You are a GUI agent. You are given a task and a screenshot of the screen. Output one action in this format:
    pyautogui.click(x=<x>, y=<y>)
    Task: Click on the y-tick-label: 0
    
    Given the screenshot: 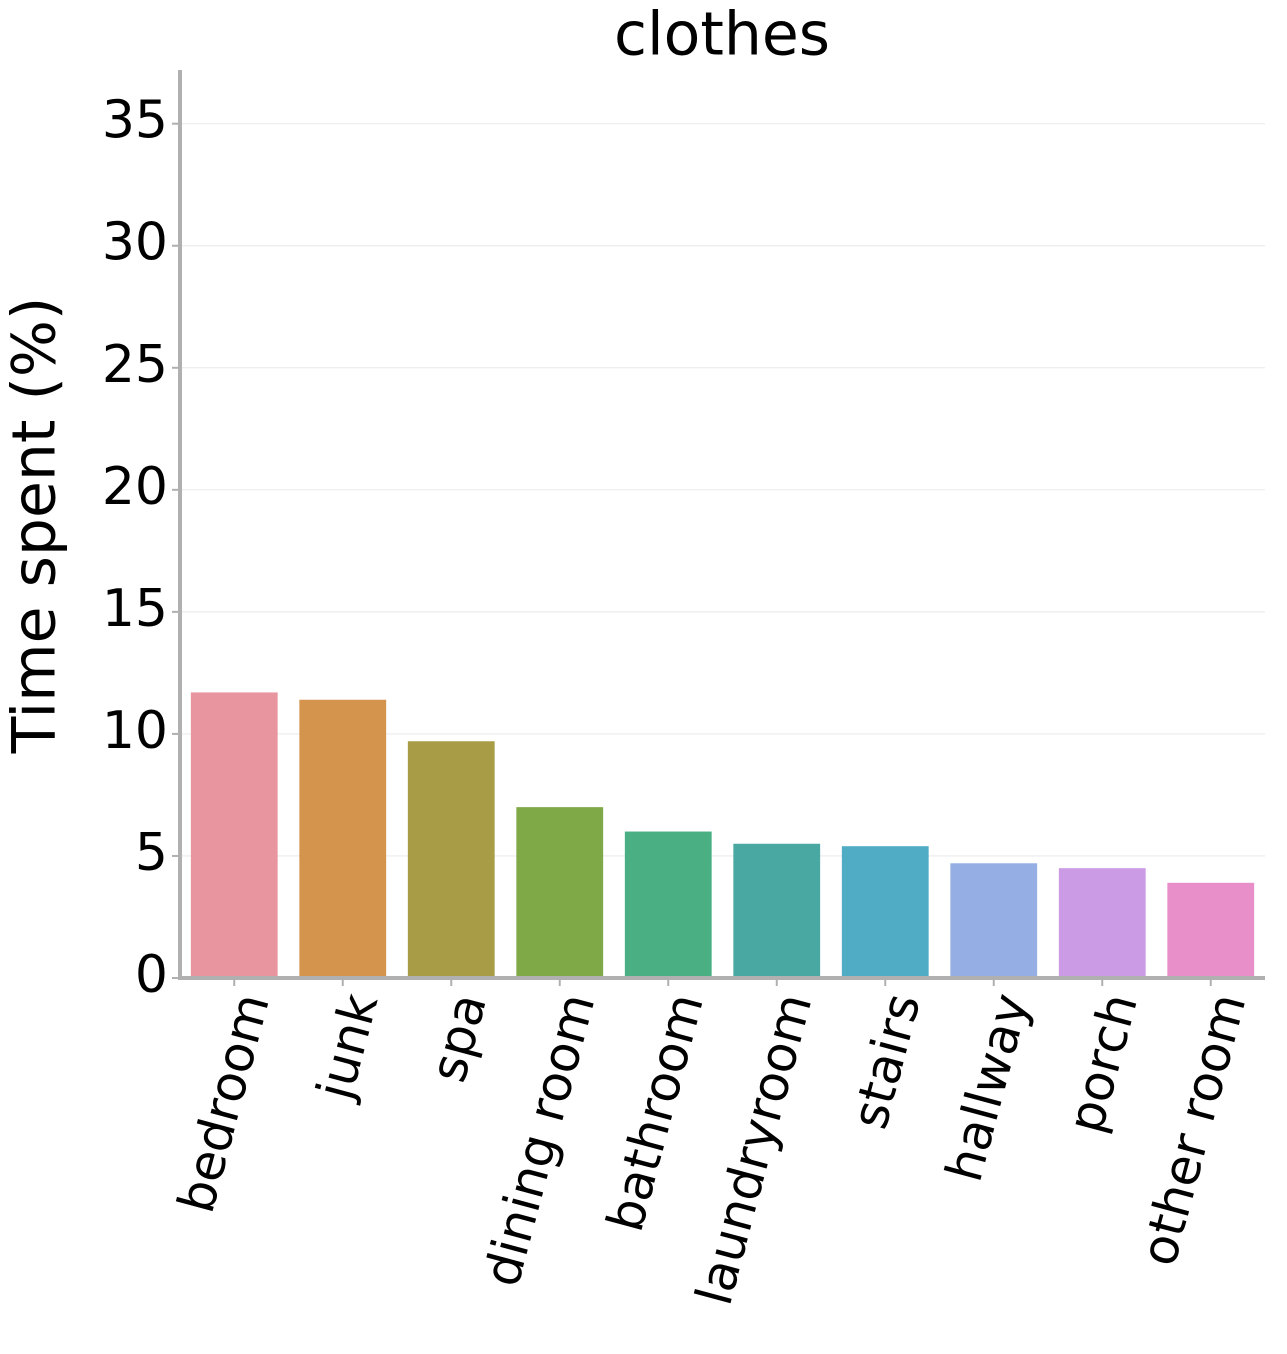 What is the action you would take?
    pyautogui.click(x=151, y=975)
    